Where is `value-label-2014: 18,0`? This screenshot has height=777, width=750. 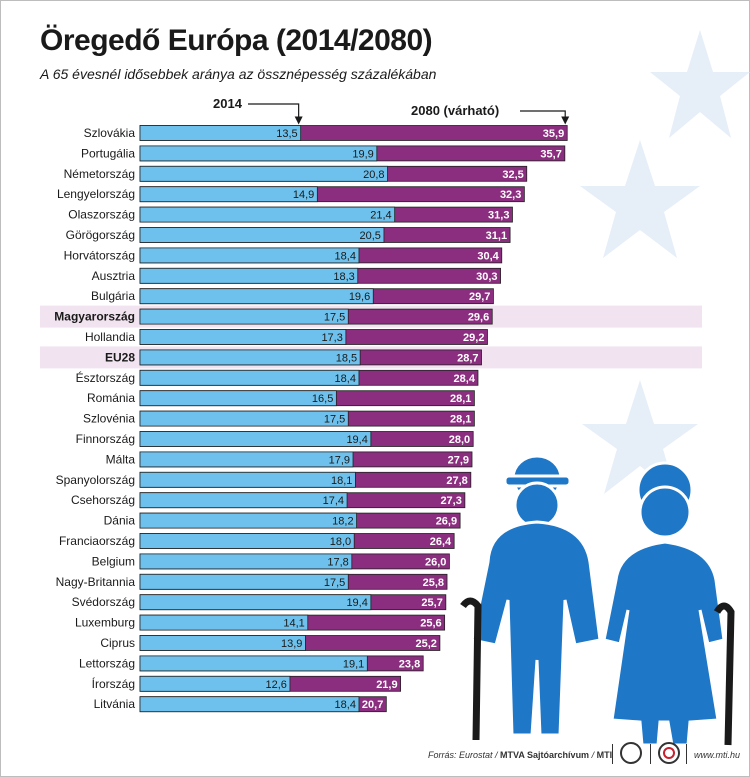
value-label-2014: 18,0 is located at coordinates (340, 542).